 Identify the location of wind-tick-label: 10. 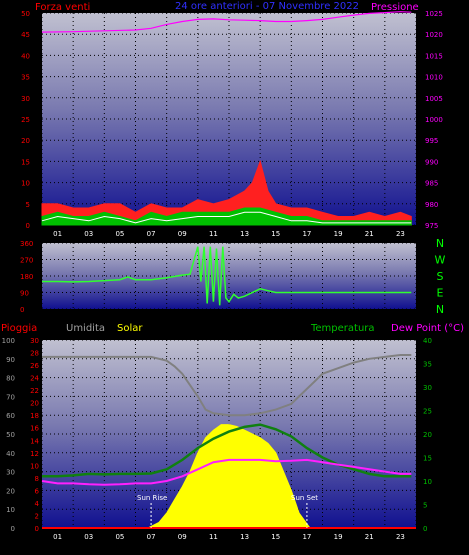
(25, 184).